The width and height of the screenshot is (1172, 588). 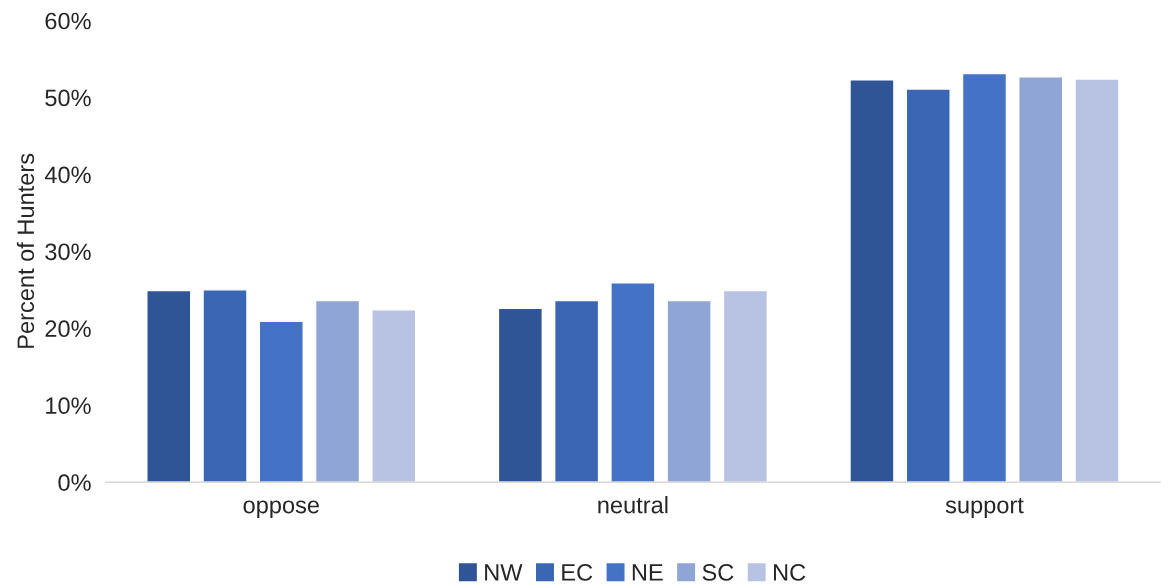 I want to click on y-tick-label: 60%, so click(x=68, y=21).